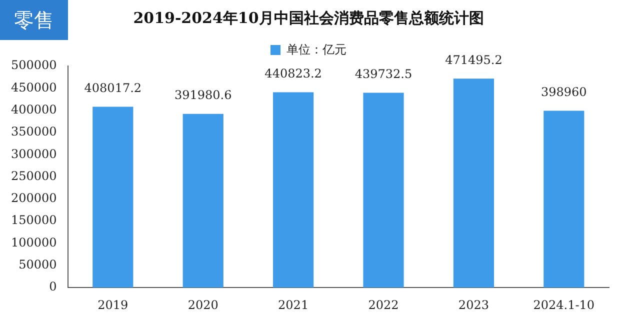 The image size is (621, 320). Describe the element at coordinates (203, 95) in the screenshot. I see `data-label: 391980.6` at that location.